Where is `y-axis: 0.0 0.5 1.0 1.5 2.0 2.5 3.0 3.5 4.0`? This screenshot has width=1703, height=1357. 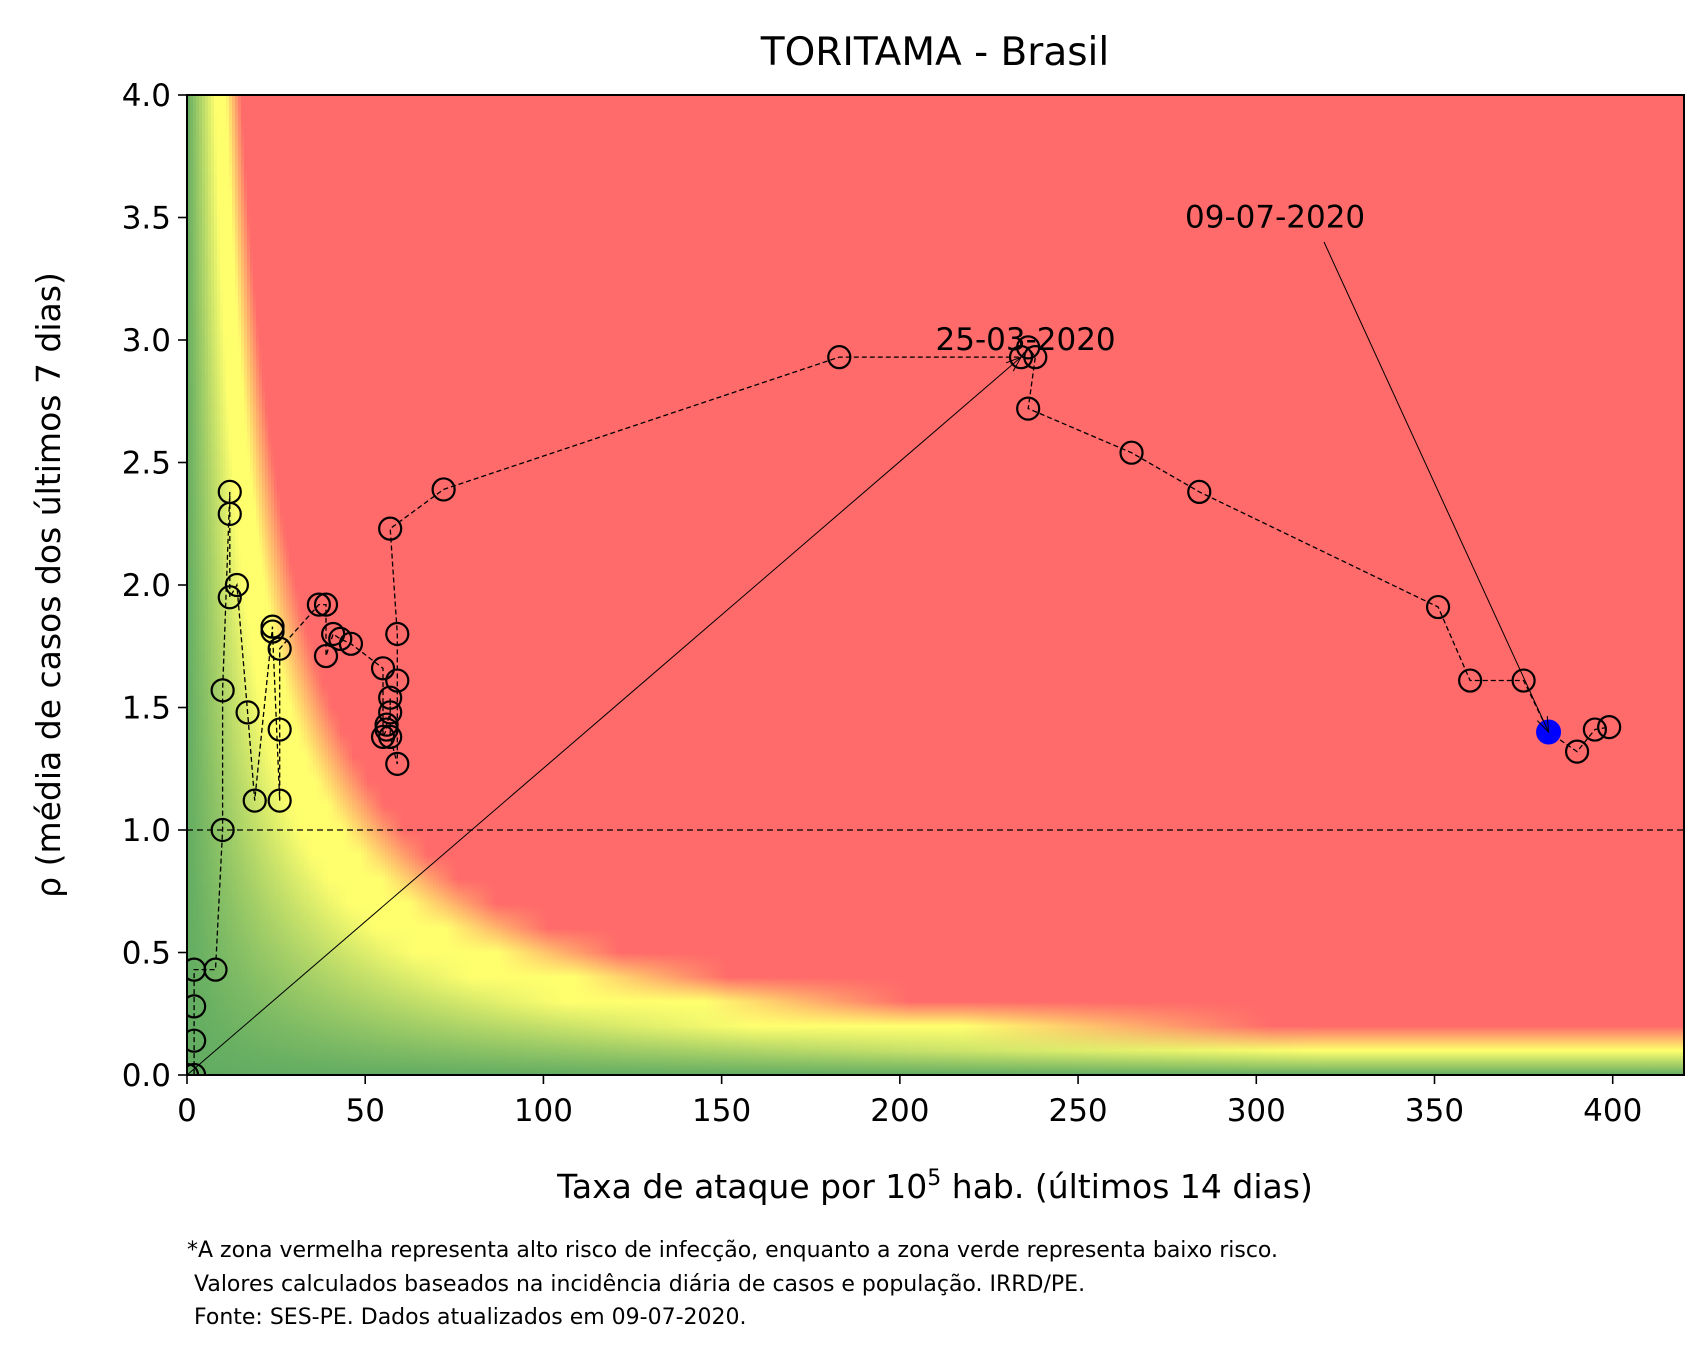 y-axis: 0.0 0.5 1.0 1.5 2.0 2.5 3.0 3.5 4.0 is located at coordinates (154, 586).